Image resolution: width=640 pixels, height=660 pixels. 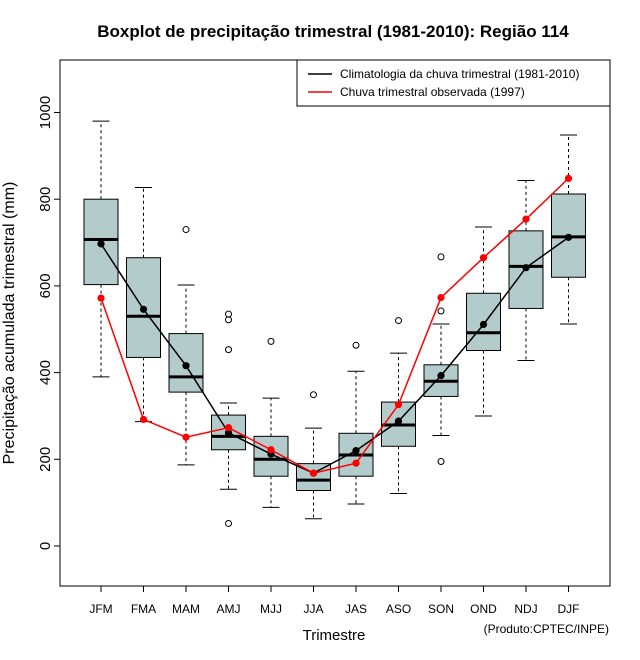 I want to click on observed-point-AMJ, so click(x=228, y=428).